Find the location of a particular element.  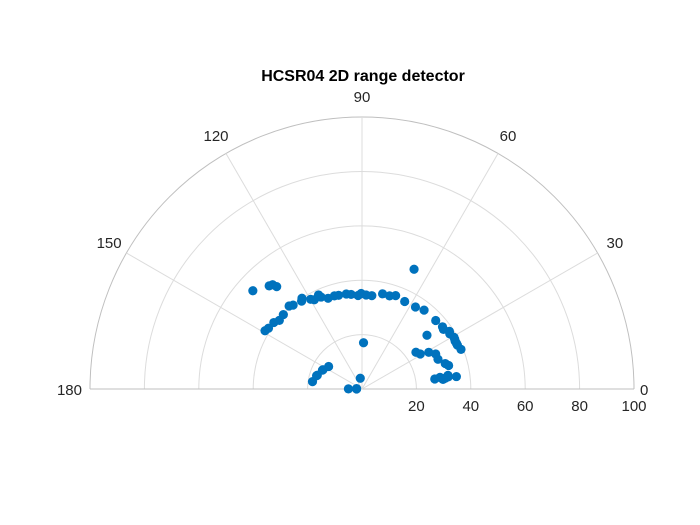

angle-tick-label: 60 is located at coordinates (508, 136).